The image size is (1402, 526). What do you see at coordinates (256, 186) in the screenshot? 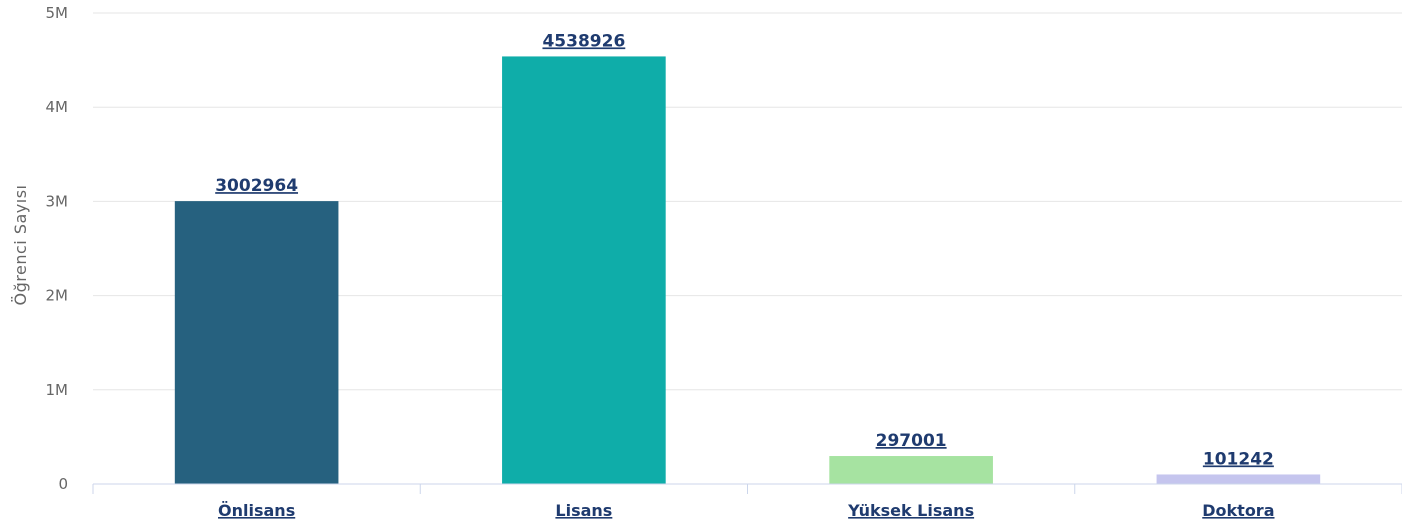
I see `data-label: 3002964` at bounding box center [256, 186].